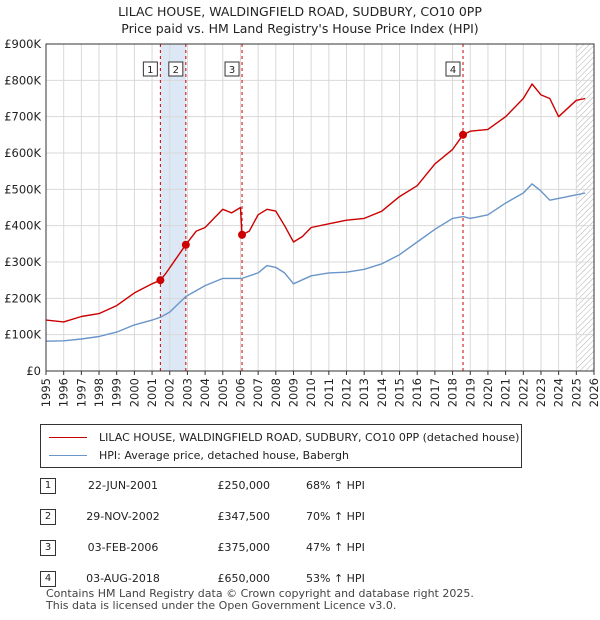 This screenshot has height=620, width=600. I want to click on x-tick-label: 1999, so click(117, 392).